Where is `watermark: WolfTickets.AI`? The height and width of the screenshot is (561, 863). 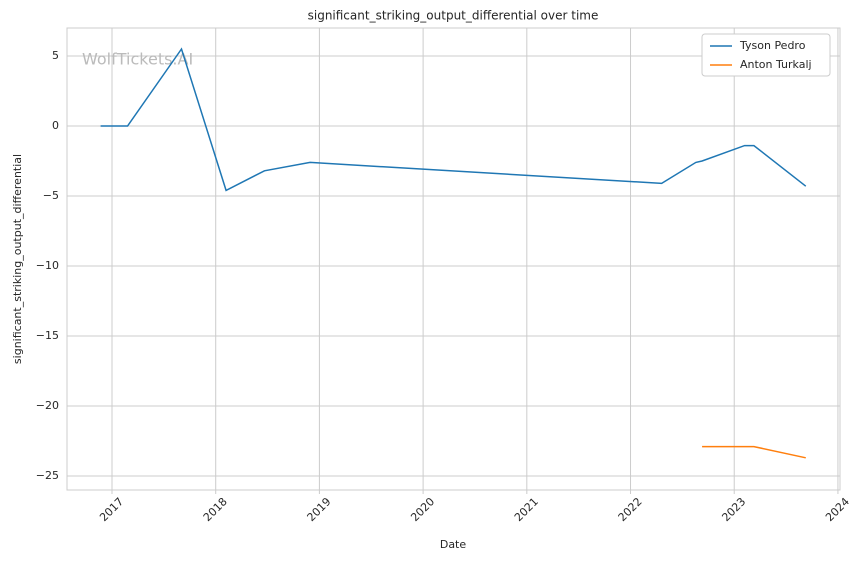 watermark: WolfTickets.AI is located at coordinates (137, 59).